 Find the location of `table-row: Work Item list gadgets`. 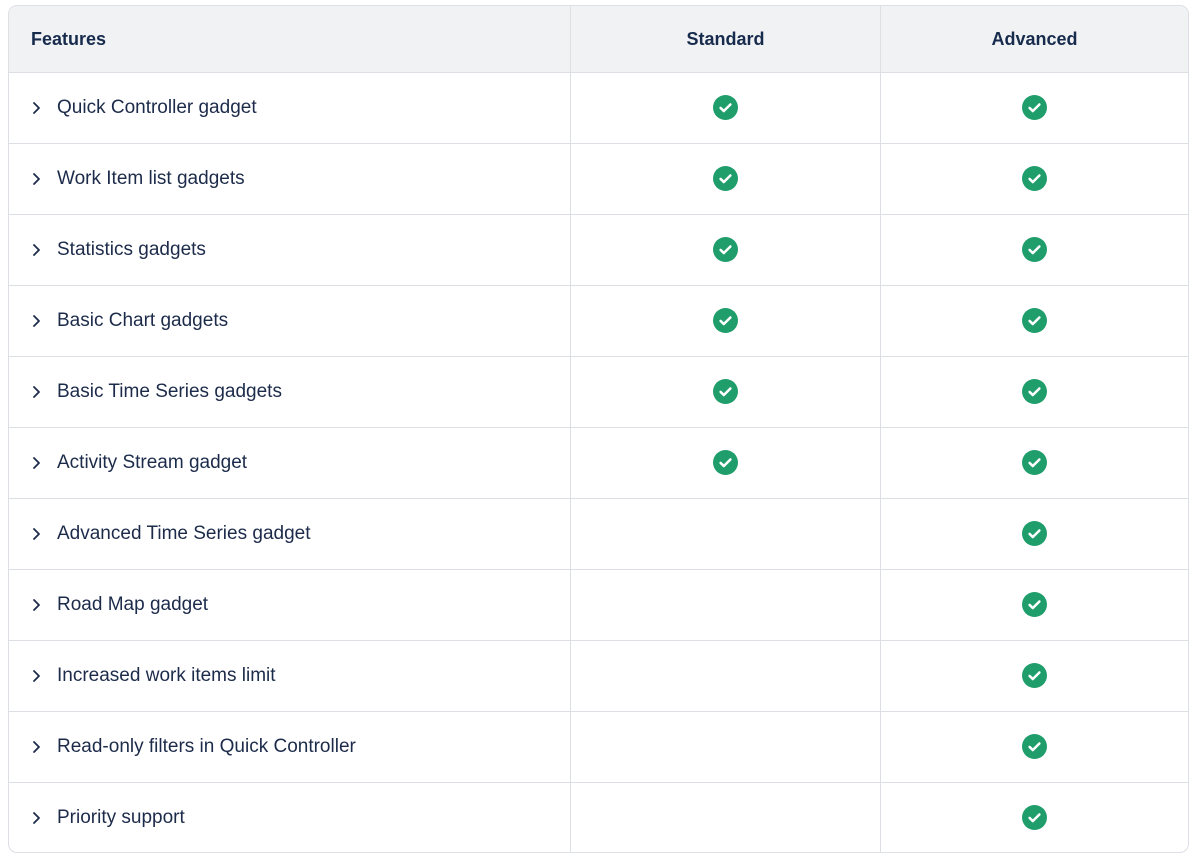

table-row: Work Item list gadgets is located at coordinates (598, 178).